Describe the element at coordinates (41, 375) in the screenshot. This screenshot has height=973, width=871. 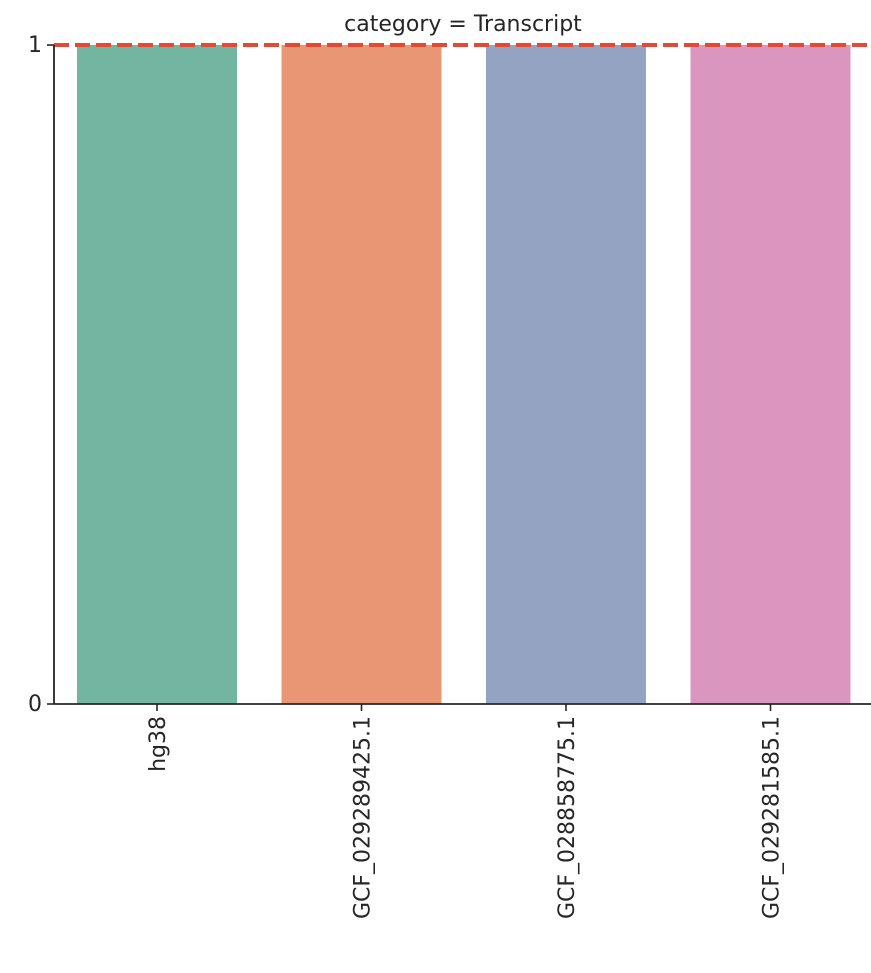
I see `y-ticks-group: 01` at that location.